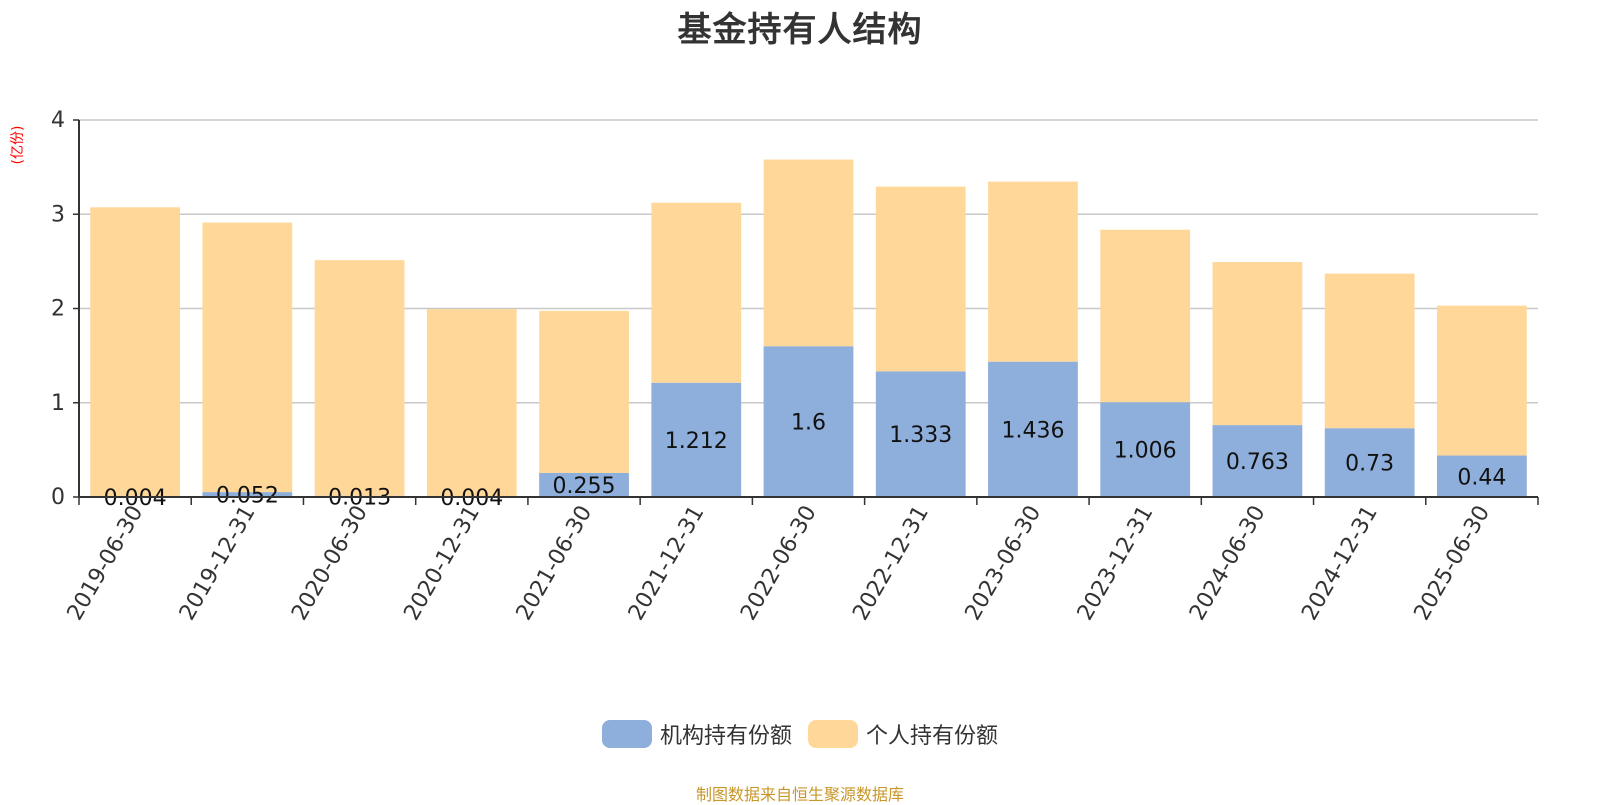  I want to click on legend: 机构持有份额 个人持有份额, so click(800, 734).